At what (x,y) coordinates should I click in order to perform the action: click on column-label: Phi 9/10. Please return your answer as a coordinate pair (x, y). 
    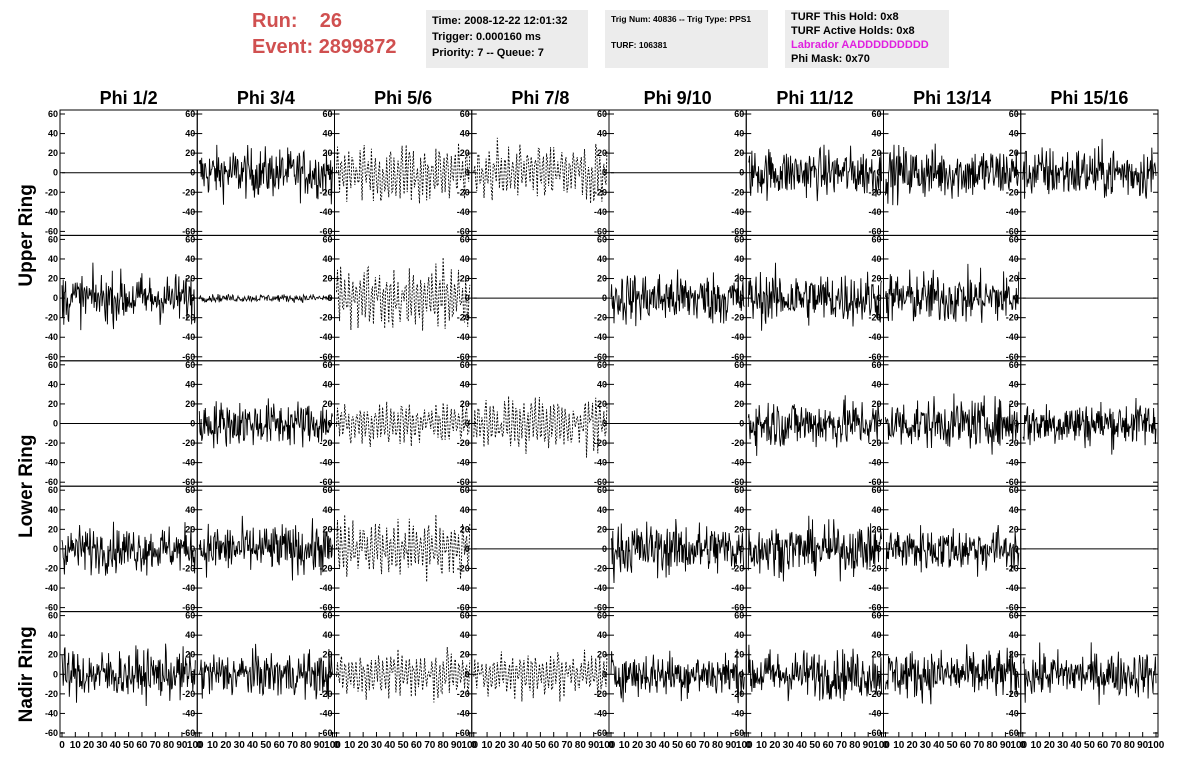
    Looking at the image, I should click on (678, 98).